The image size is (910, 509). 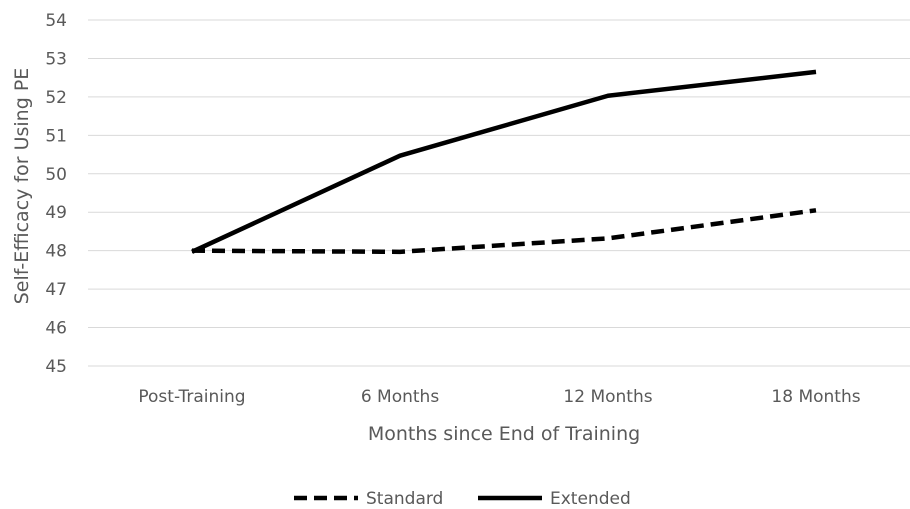 I want to click on legend: Standard Extended, so click(x=462, y=499).